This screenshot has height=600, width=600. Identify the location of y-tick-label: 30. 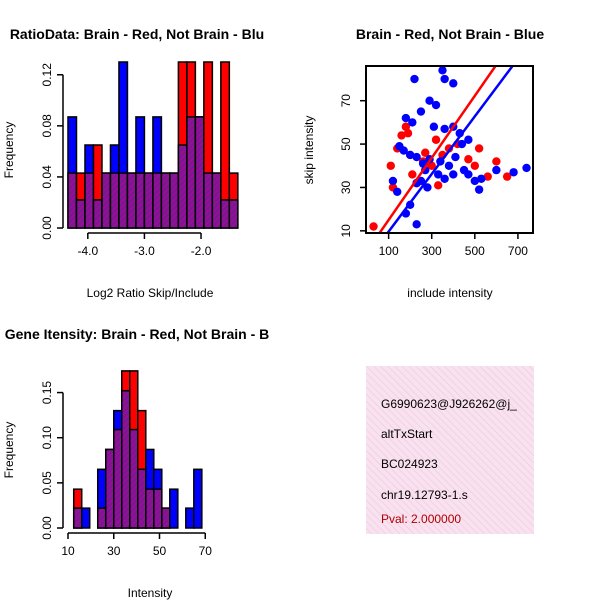
(346, 187).